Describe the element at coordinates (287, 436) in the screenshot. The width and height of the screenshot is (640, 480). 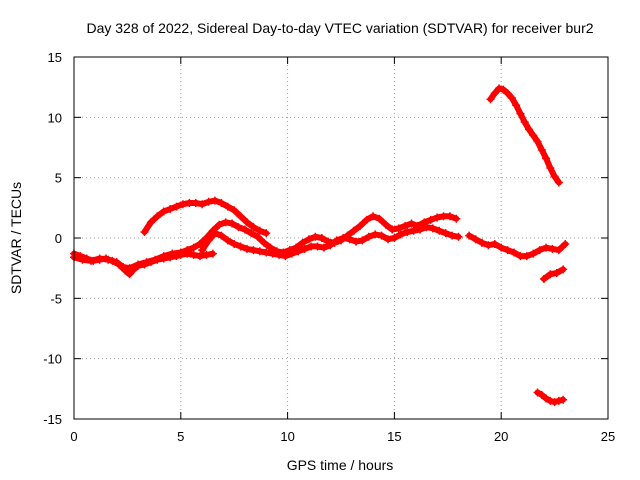
I see `x-tick-label: 10` at that location.